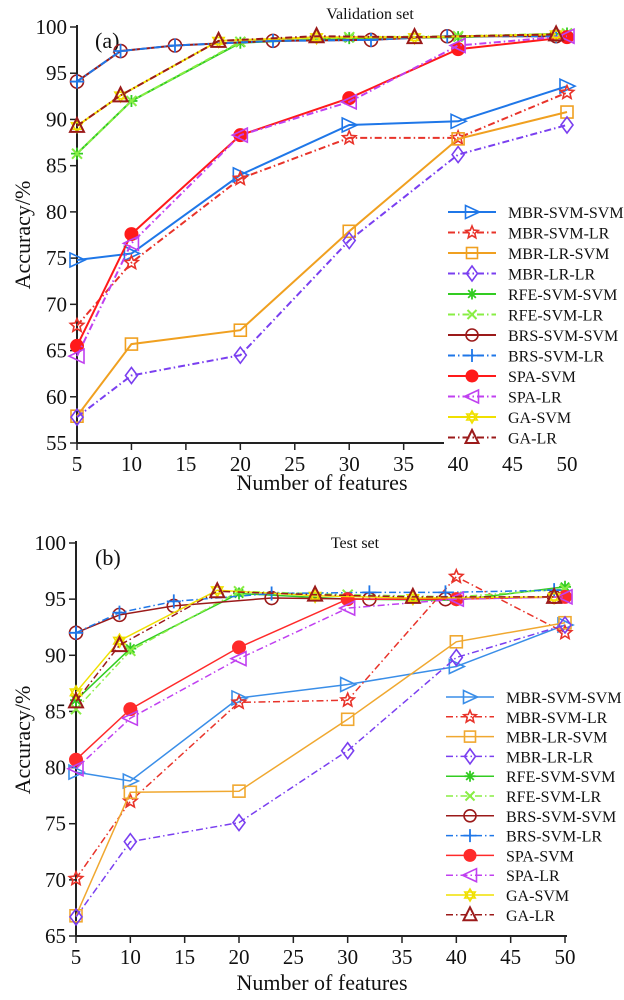  Describe the element at coordinates (320, 643) in the screenshot. I see `series-line` at that location.